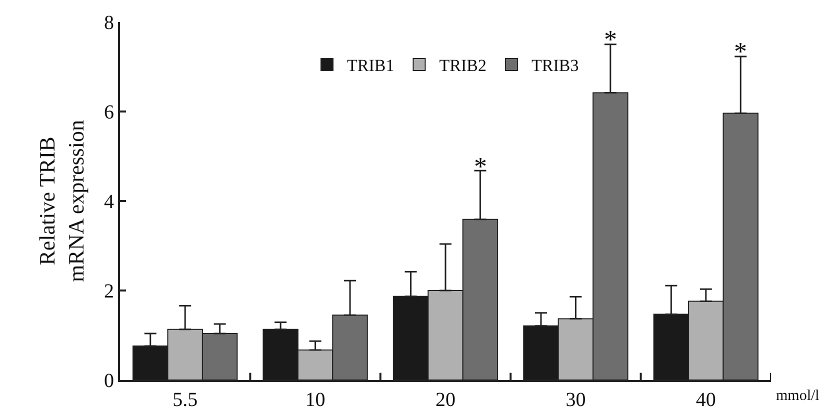 This screenshot has height=420, width=831. Describe the element at coordinates (315, 400) in the screenshot. I see `x-tick-label: 10` at that location.